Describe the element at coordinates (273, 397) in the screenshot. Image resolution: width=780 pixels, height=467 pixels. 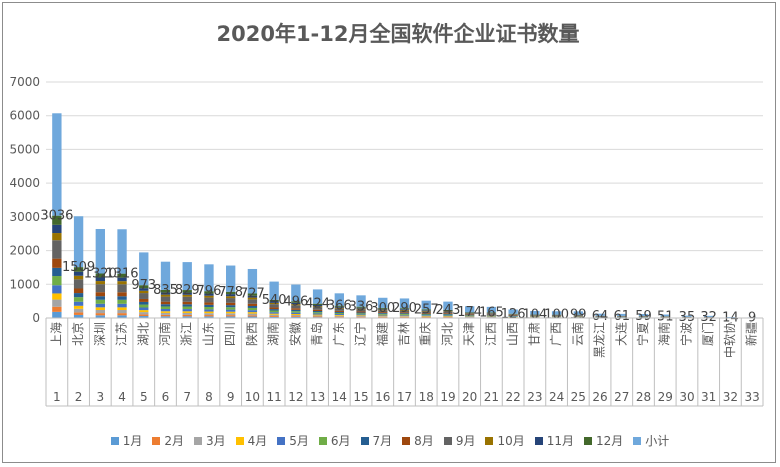
I see `x-index-label: 11` at that location.